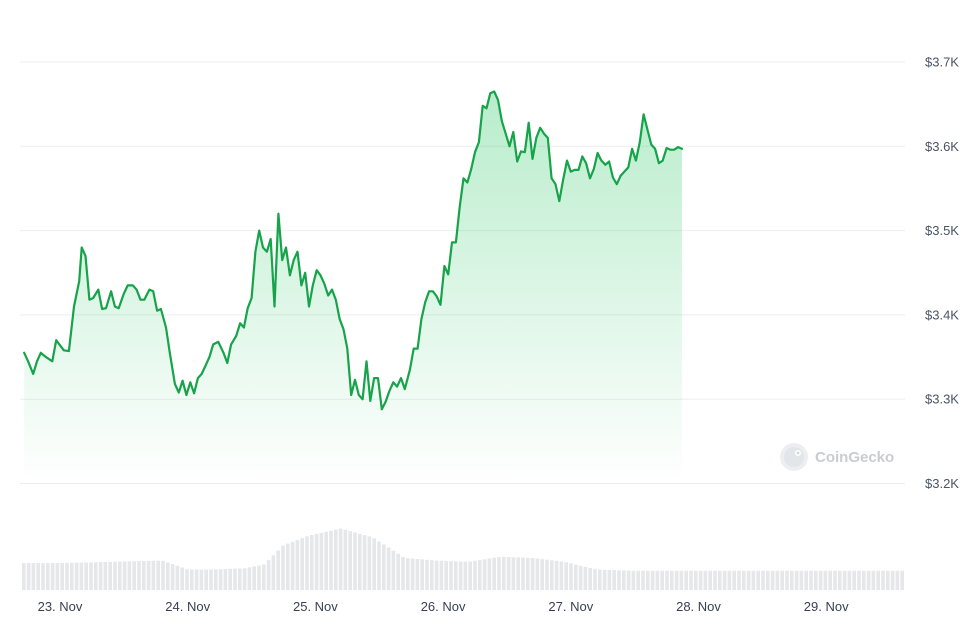  What do you see at coordinates (942, 273) in the screenshot?
I see `y-axis-labels: $3.7K $3.6K $3.5K $3.4K $3.3K $3.2K` at bounding box center [942, 273].